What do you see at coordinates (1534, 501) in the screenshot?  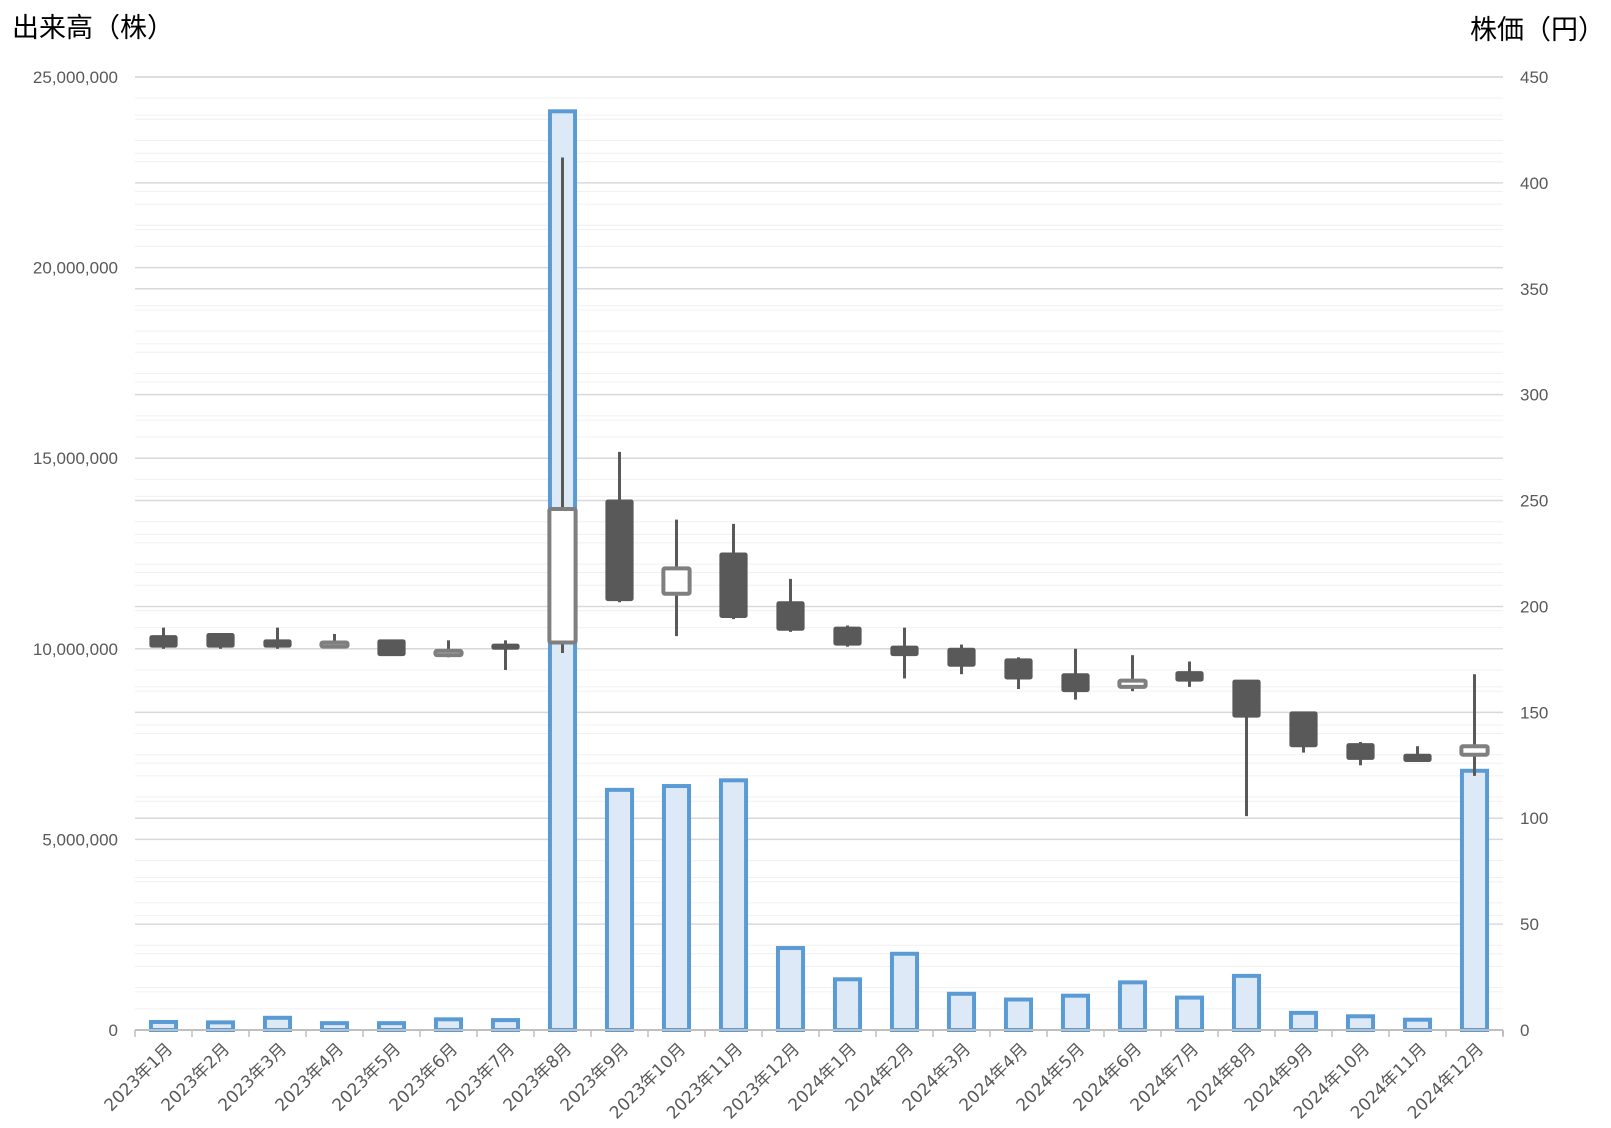 I see `y-tick-label-price: 250` at bounding box center [1534, 501].